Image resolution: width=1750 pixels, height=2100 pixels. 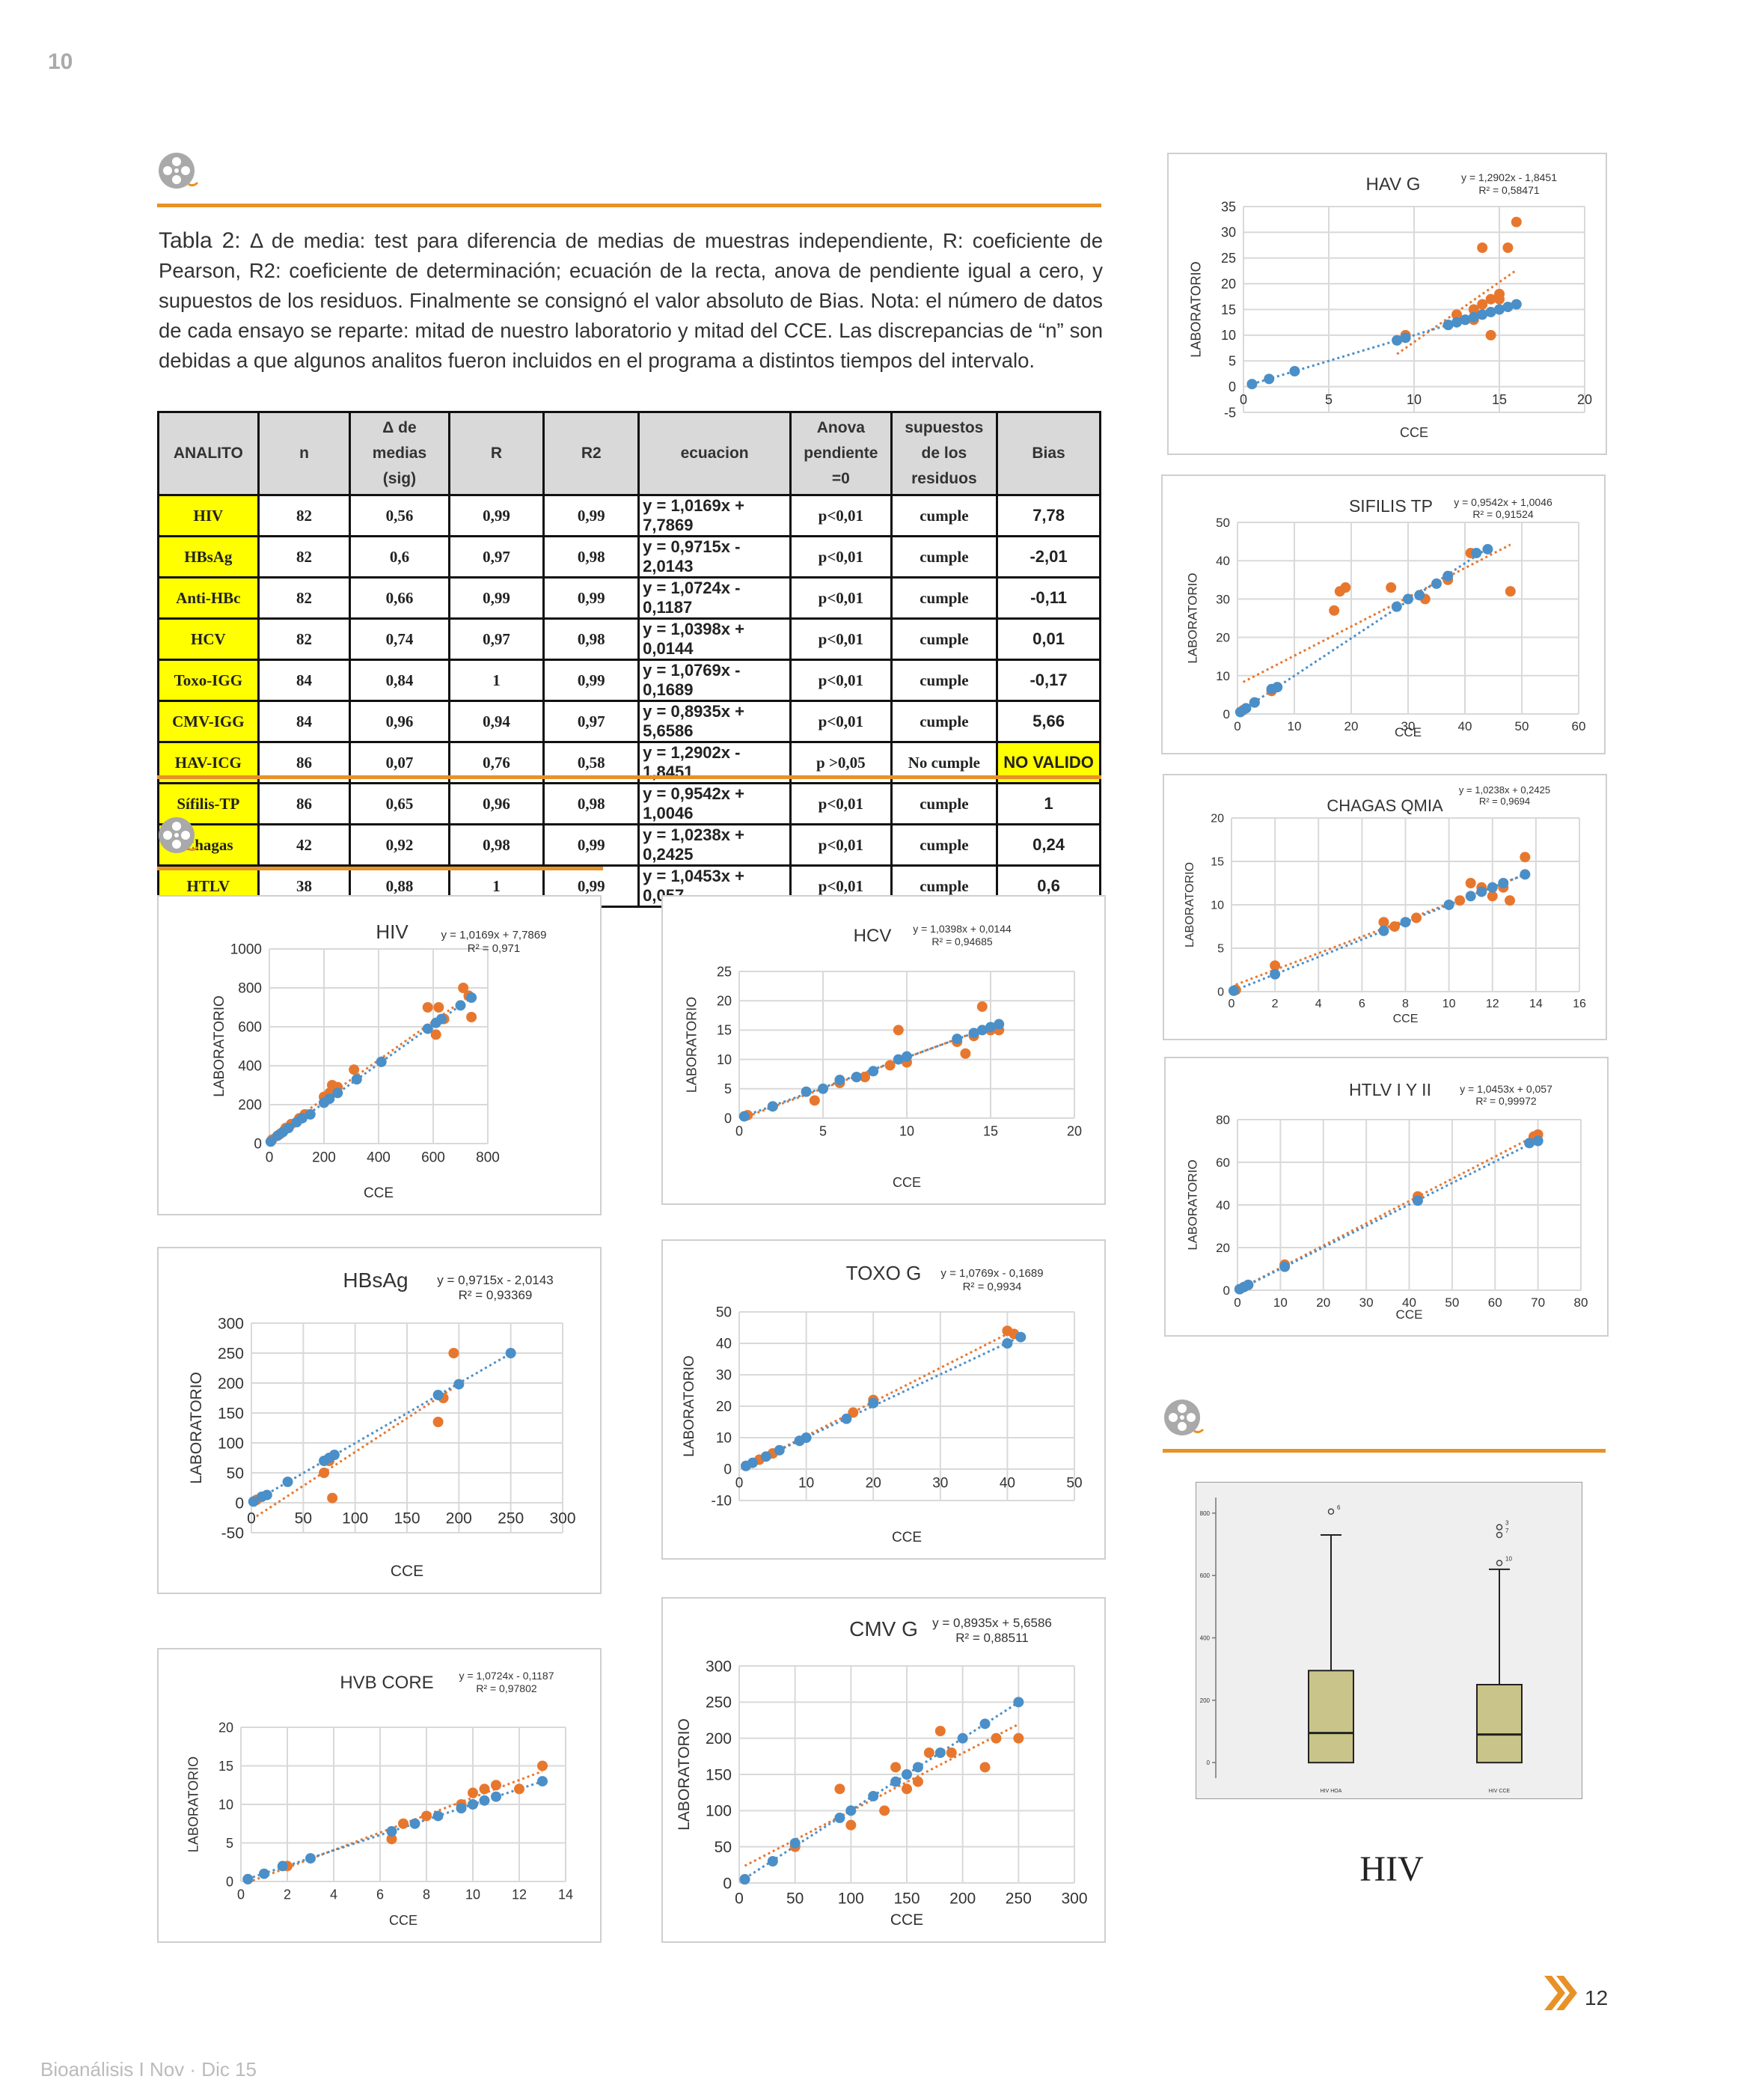 What do you see at coordinates (235, 1473) in the screenshot?
I see `y-tick-label: 50` at bounding box center [235, 1473].